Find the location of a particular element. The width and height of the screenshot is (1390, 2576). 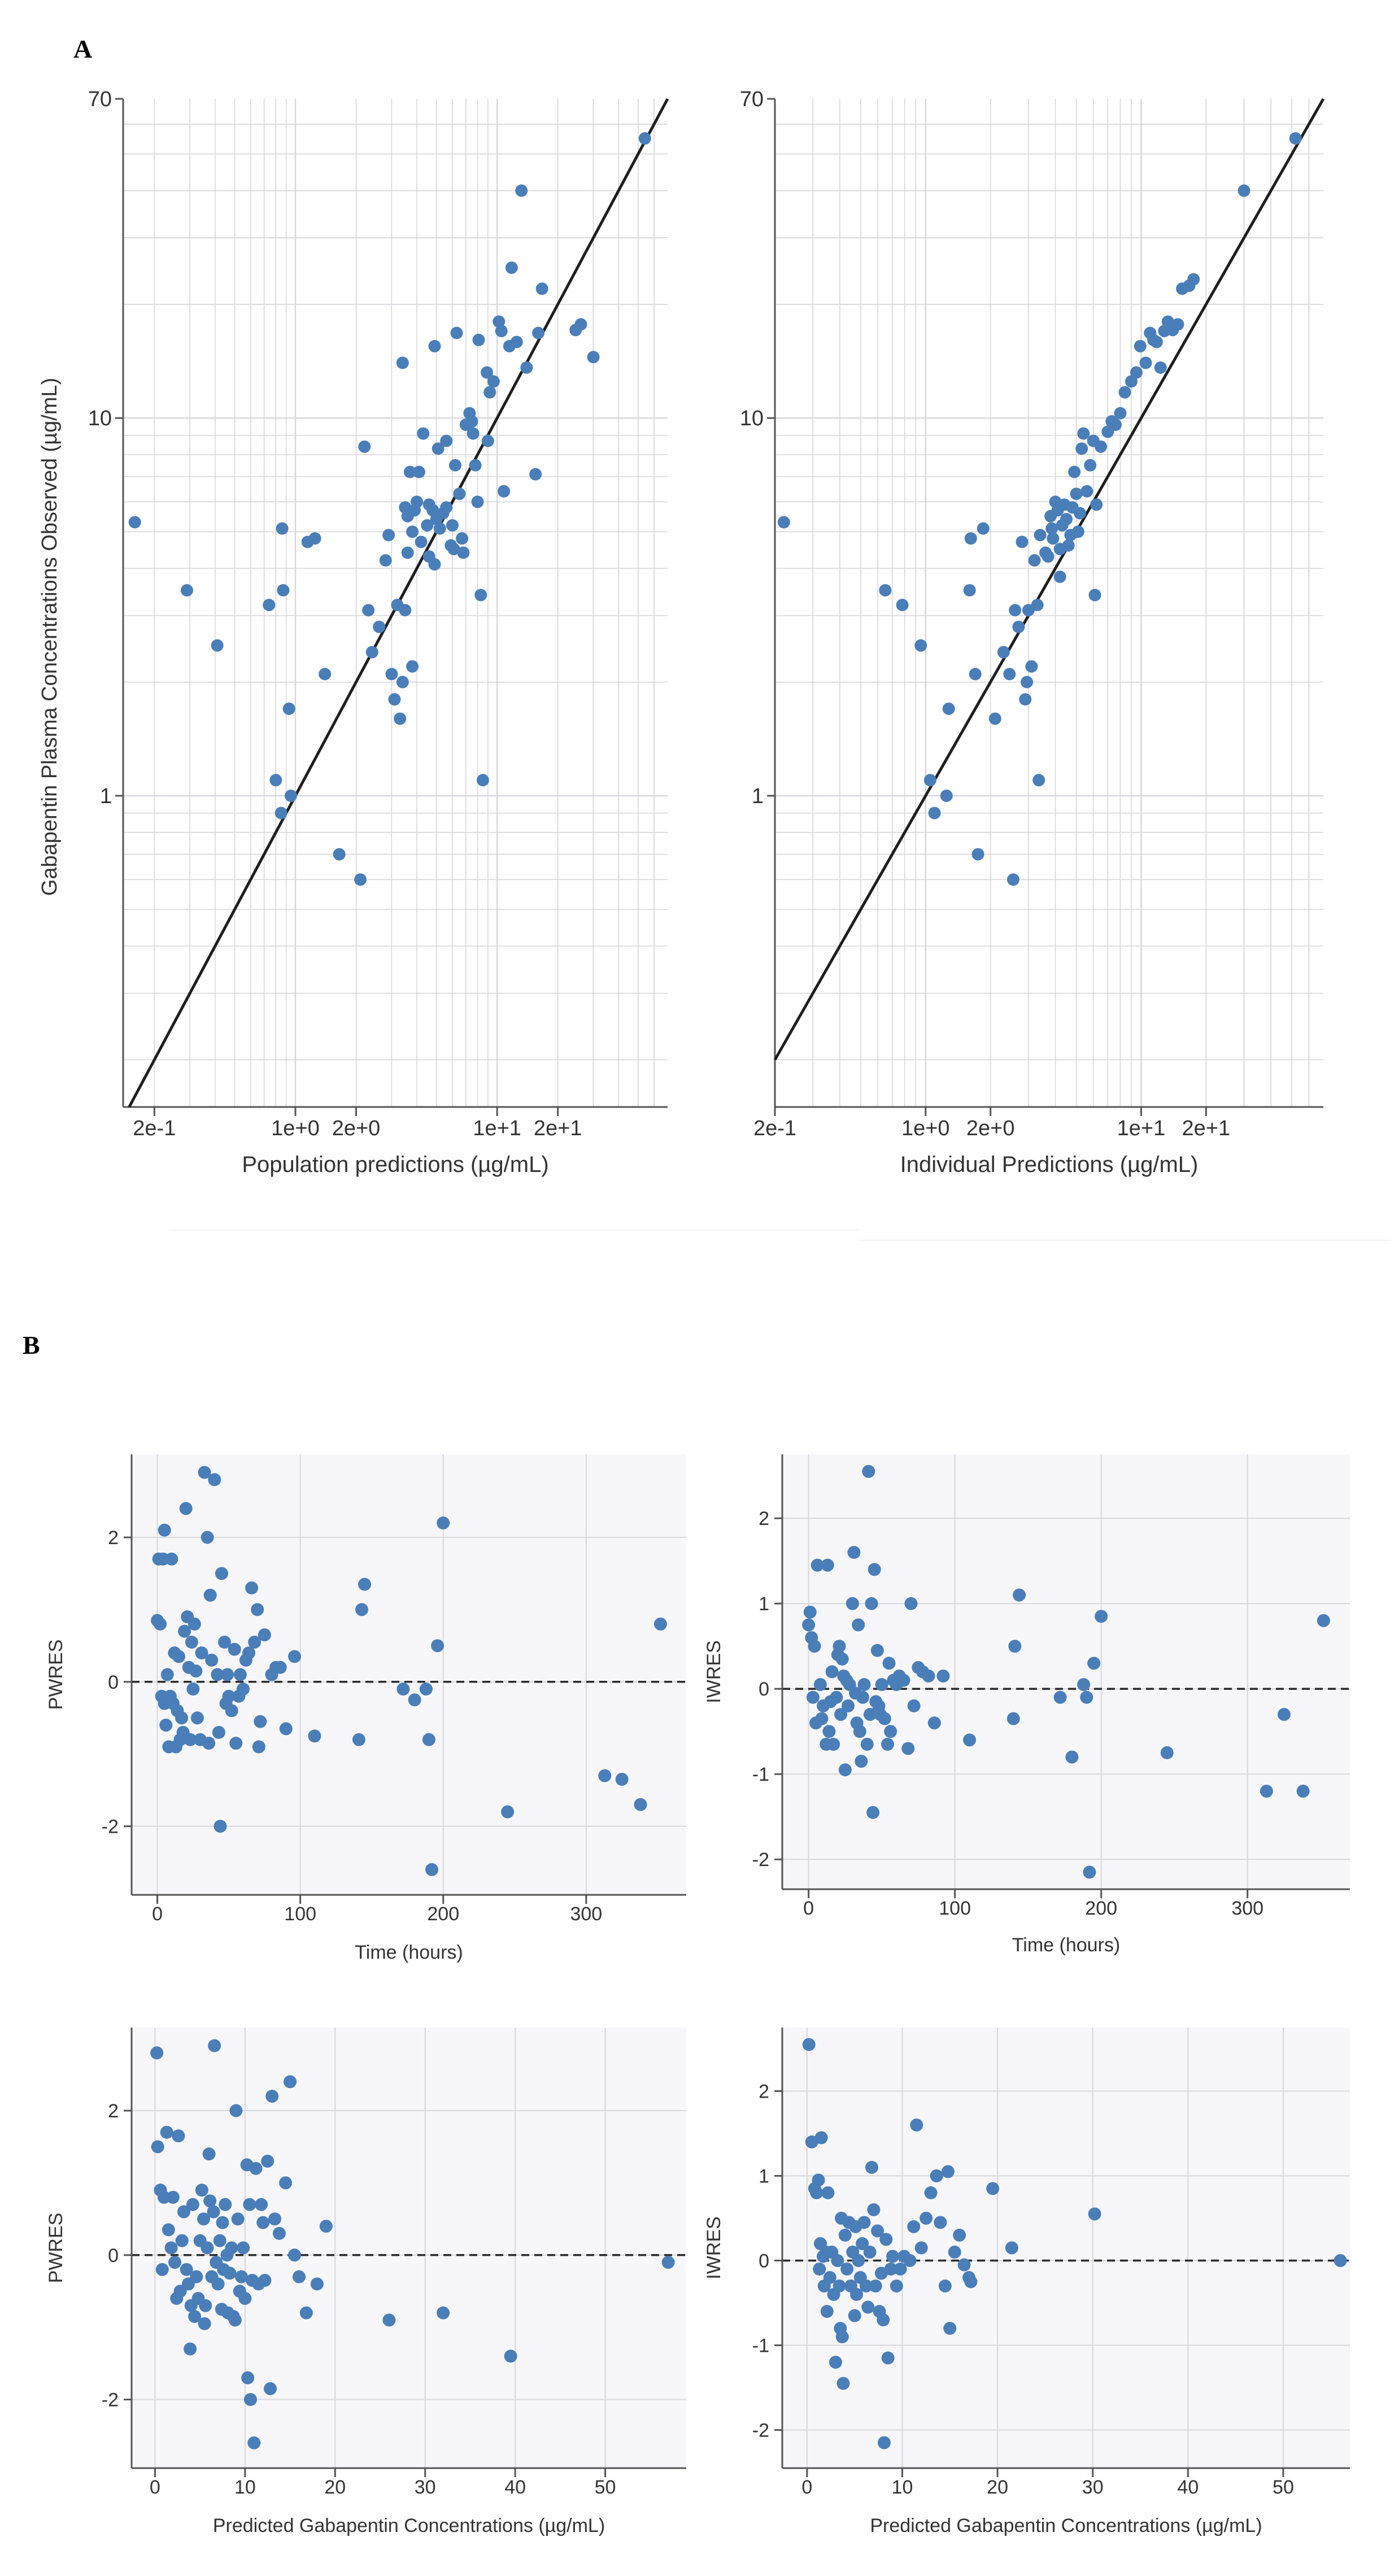

y-tick-label: 70 is located at coordinates (752, 99).